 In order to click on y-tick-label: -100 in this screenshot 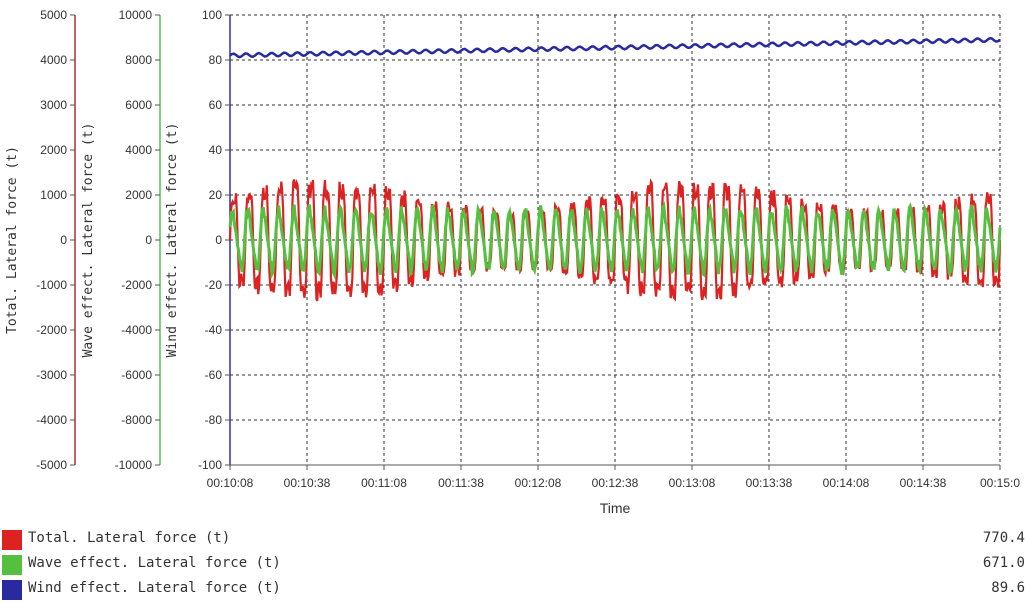, I will do `click(210, 465)`.